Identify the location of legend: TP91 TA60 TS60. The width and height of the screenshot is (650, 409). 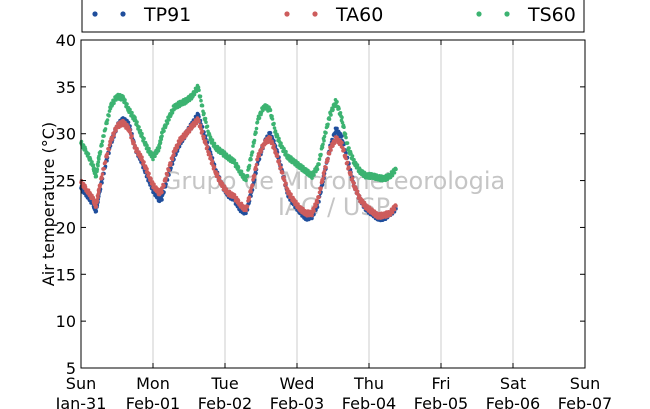
(333, 16).